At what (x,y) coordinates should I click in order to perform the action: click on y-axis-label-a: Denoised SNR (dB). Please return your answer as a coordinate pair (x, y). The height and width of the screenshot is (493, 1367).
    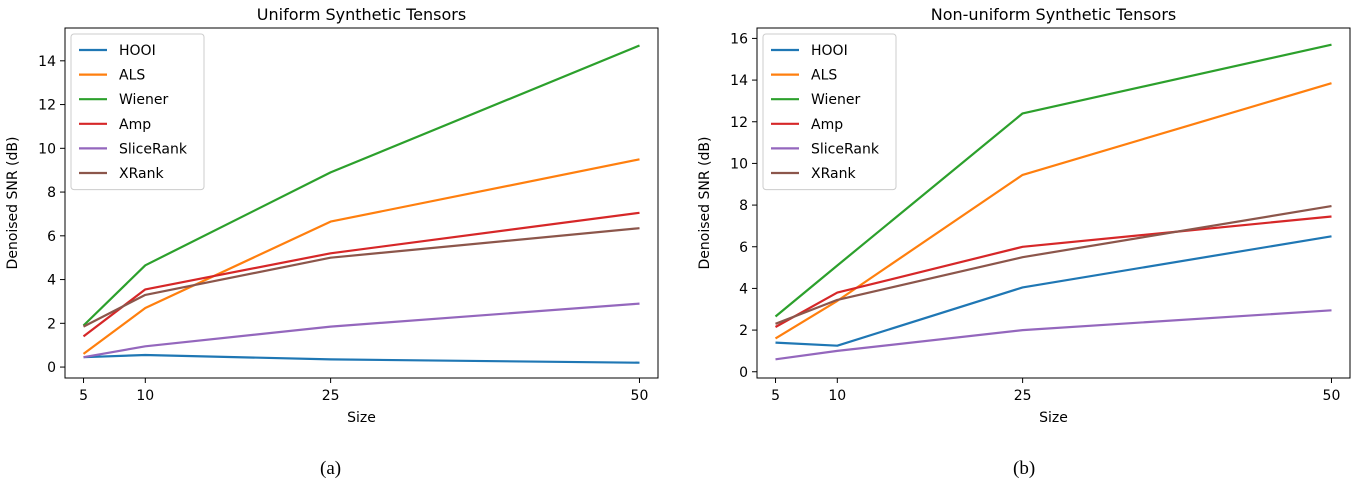
    Looking at the image, I should click on (13, 203).